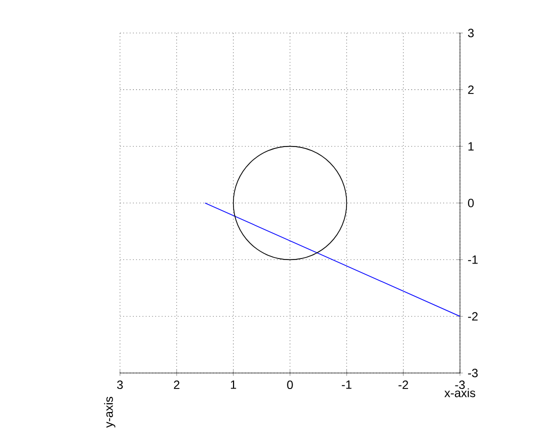 This screenshot has width=560, height=432. Describe the element at coordinates (177, 384) in the screenshot. I see `x-tick-label: 2` at that location.